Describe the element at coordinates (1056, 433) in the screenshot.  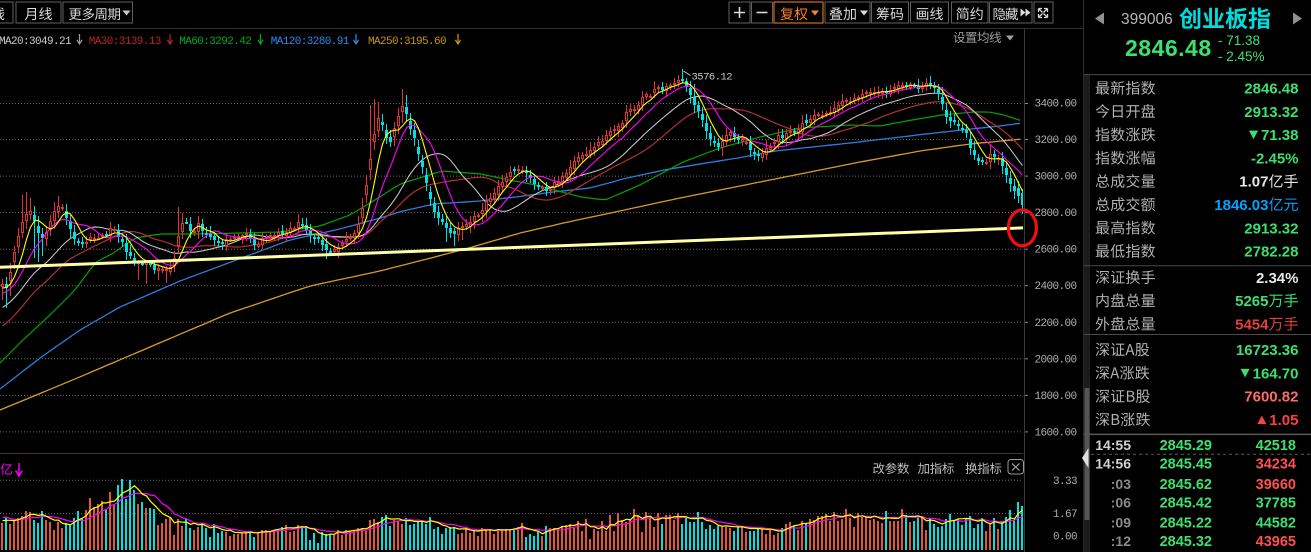
I see `svg-text: 1600.00` at that location.